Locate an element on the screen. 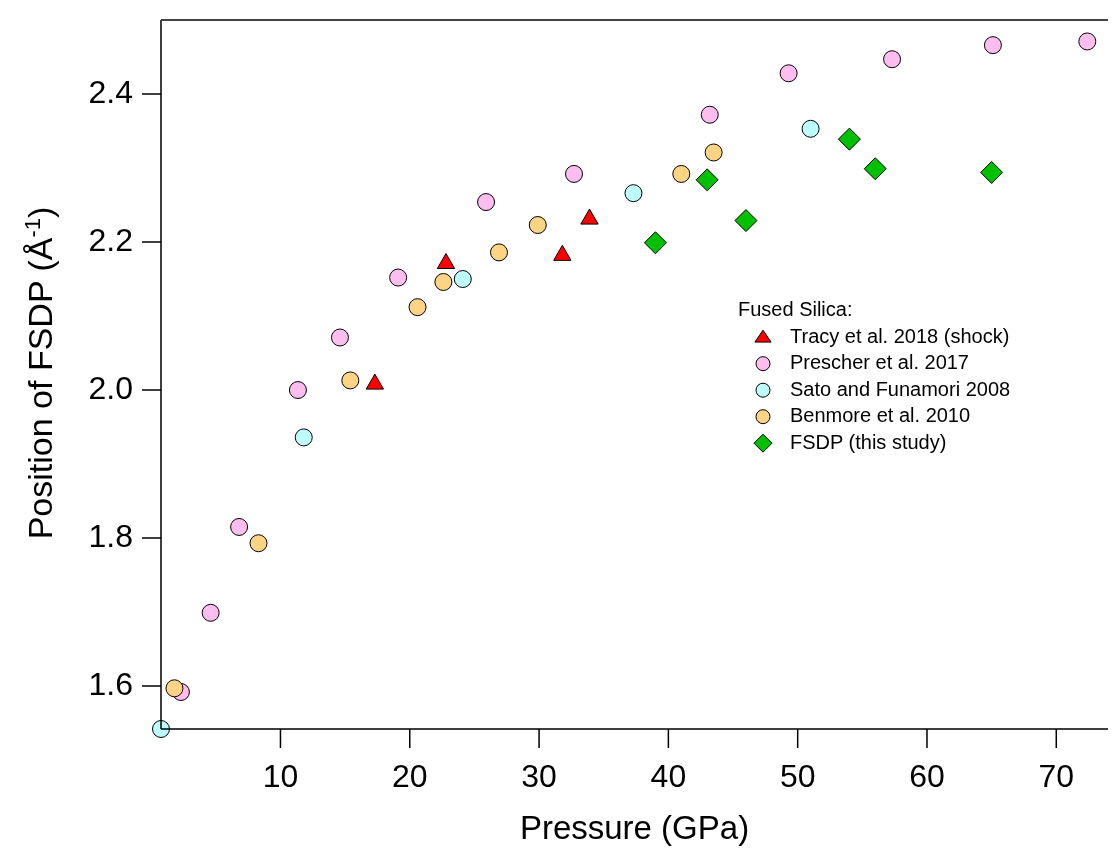  x-tick-label: 10 is located at coordinates (280, 776).